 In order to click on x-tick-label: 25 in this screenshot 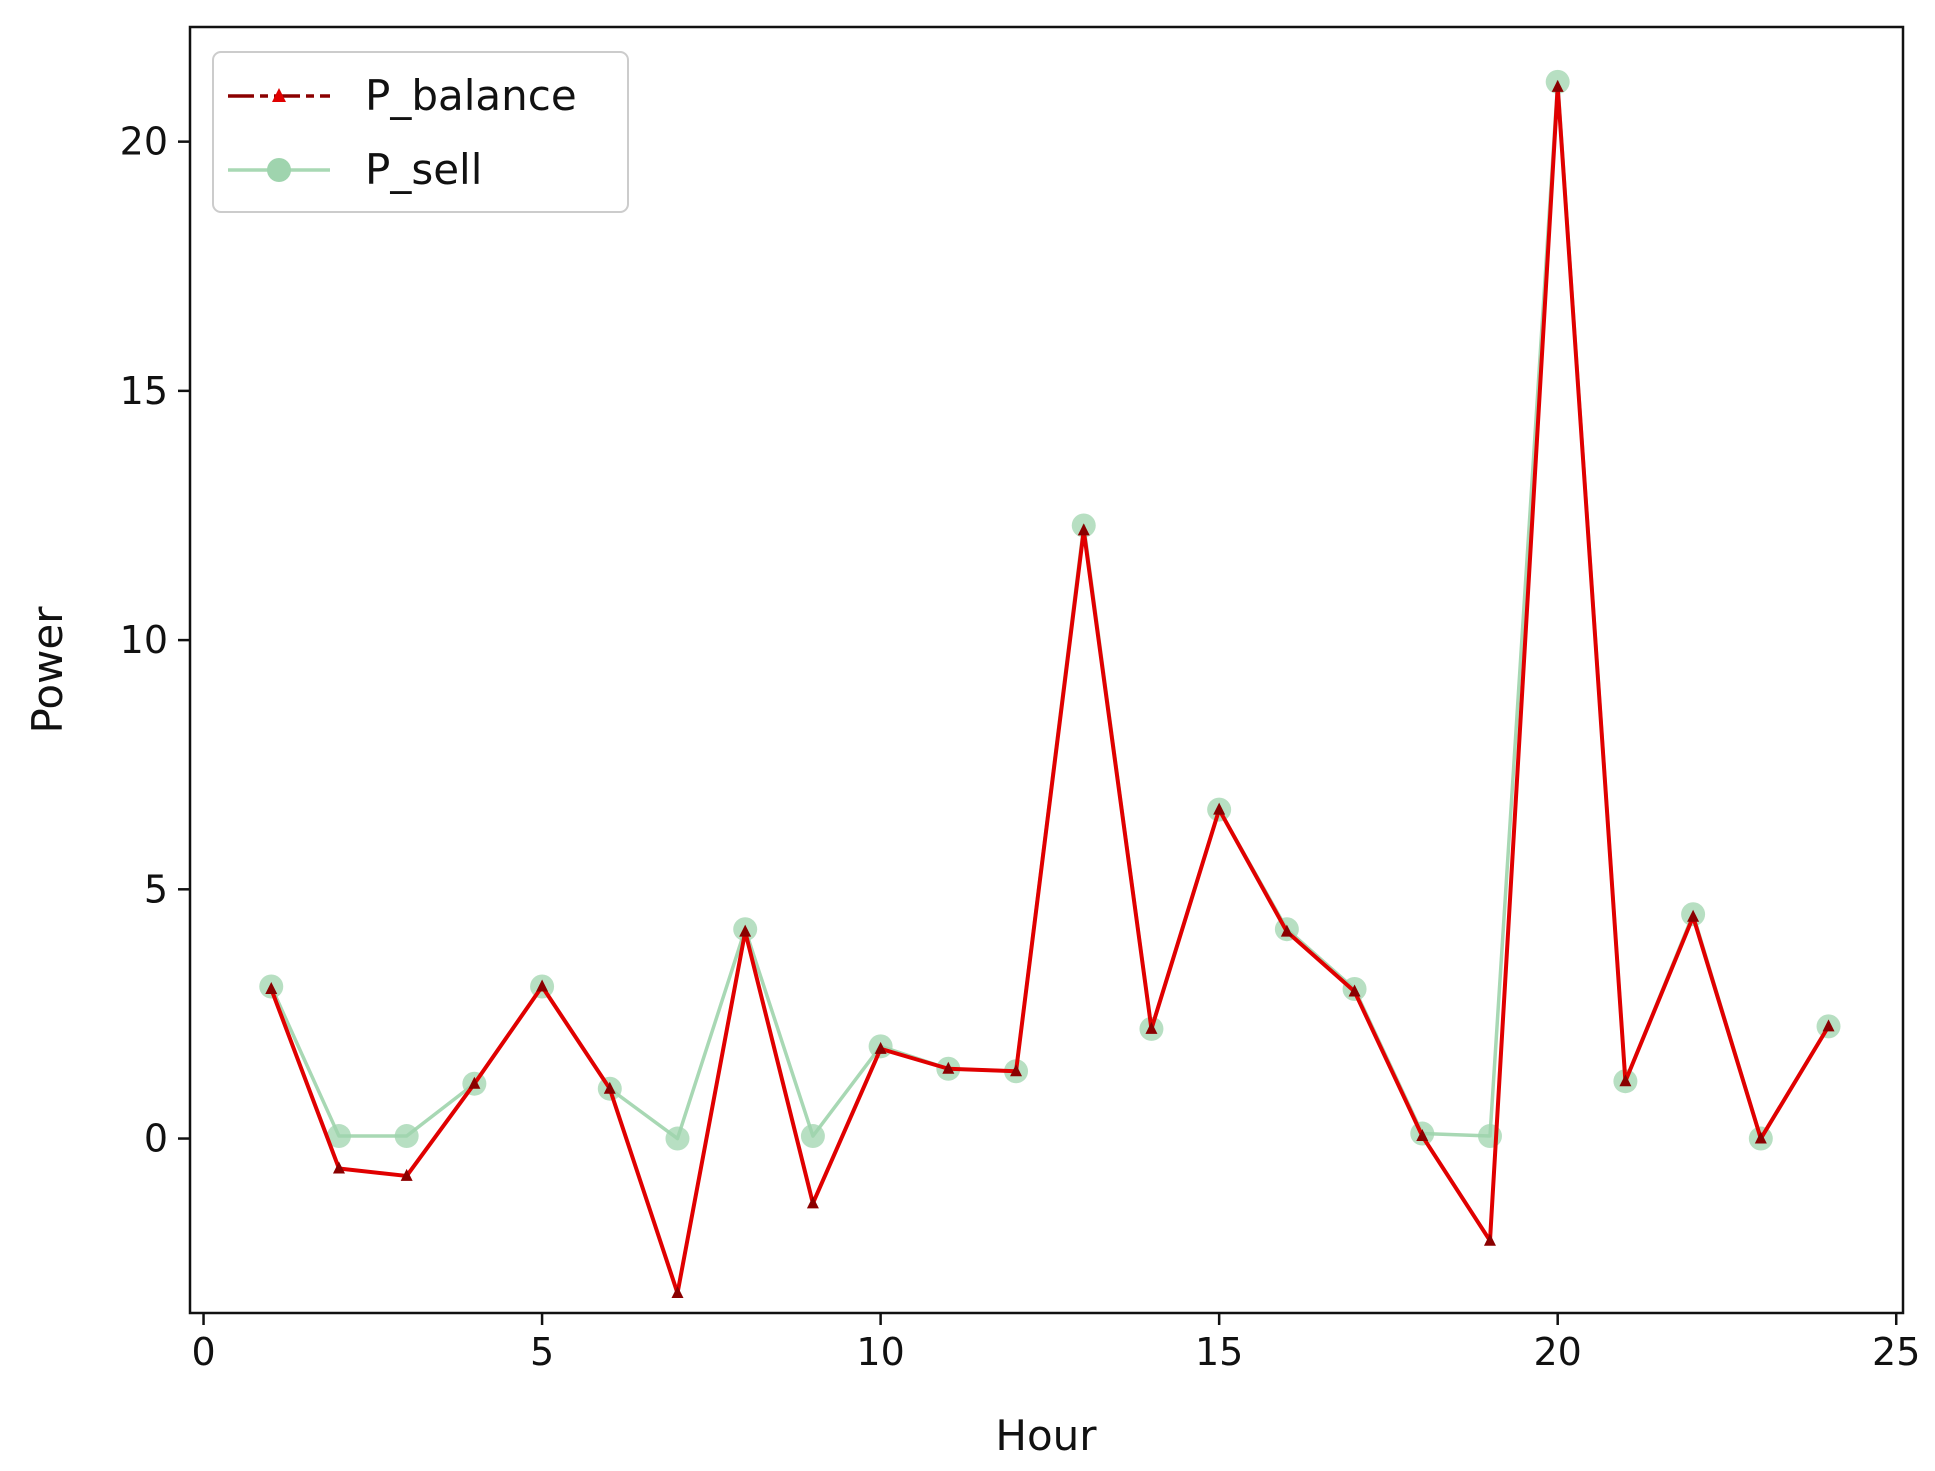, I will do `click(1896, 1352)`.